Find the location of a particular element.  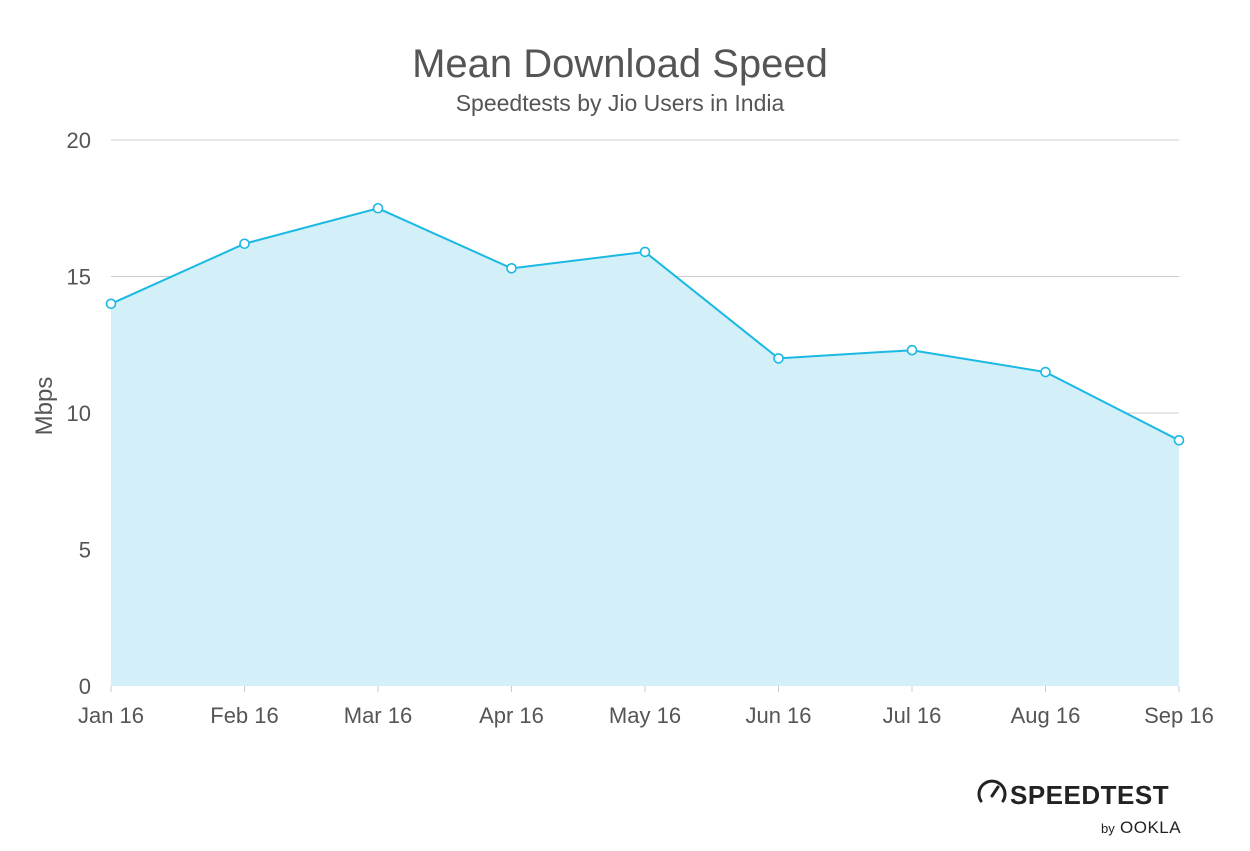

x-tick-label: Apr 16 is located at coordinates (511, 715).